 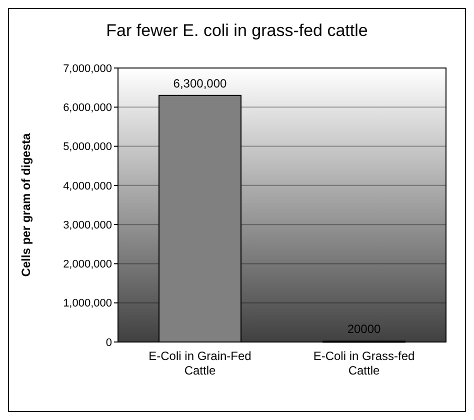 What do you see at coordinates (26, 204) in the screenshot?
I see `y-axis-title: Cells per gram of digesta` at bounding box center [26, 204].